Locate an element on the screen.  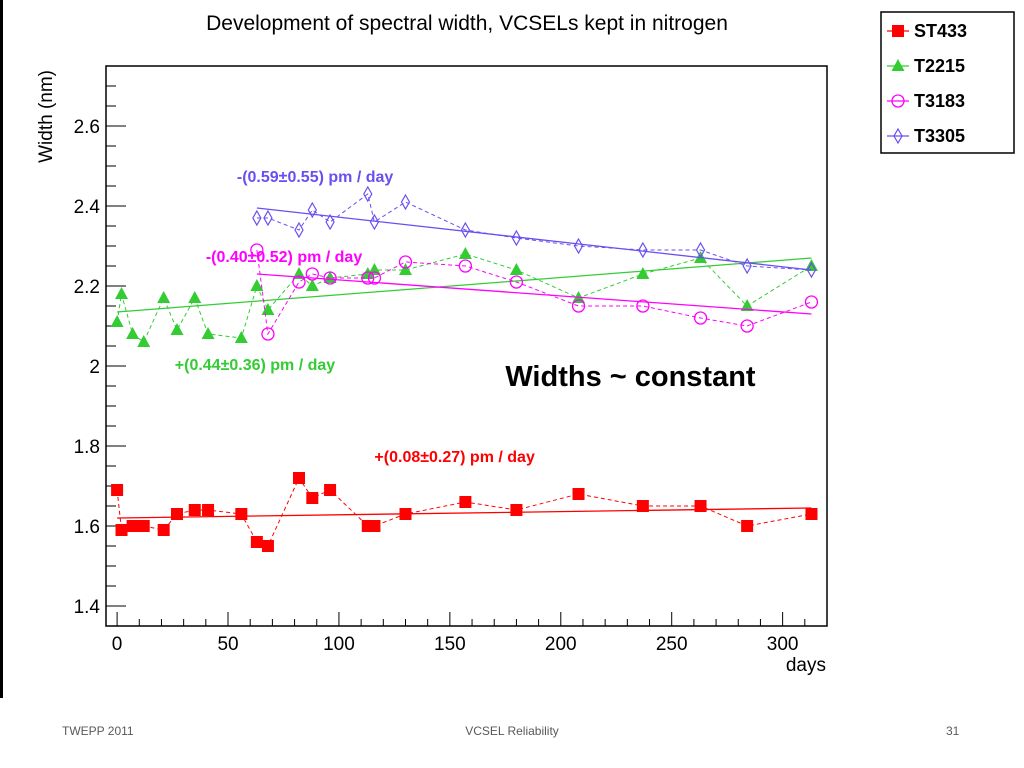
x-tick-label: 0 is located at coordinates (117, 644).